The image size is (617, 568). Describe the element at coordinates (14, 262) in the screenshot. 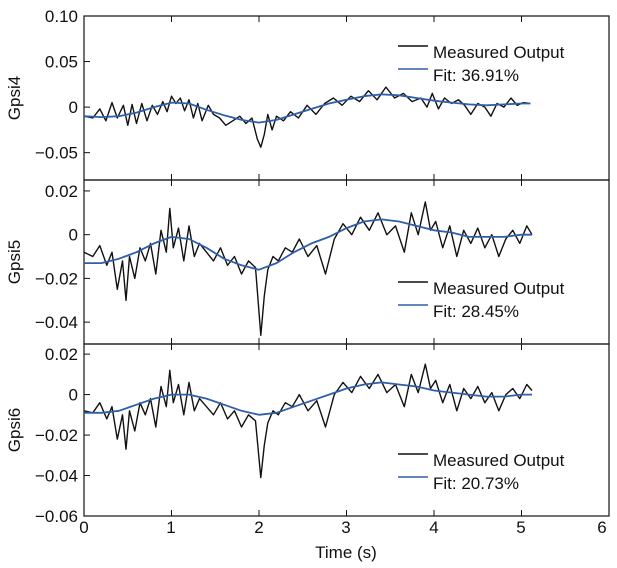

I see `y-axis-label: Gpsi5` at that location.